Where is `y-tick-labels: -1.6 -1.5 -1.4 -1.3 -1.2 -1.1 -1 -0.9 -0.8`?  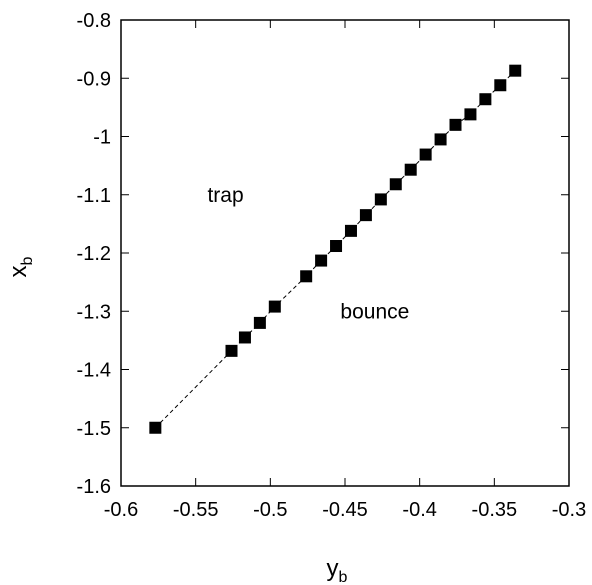 y-tick-labels: -1.6 -1.5 -1.4 -1.3 -1.2 -1.1 -1 -0.9 -0.8 is located at coordinates (94, 254).